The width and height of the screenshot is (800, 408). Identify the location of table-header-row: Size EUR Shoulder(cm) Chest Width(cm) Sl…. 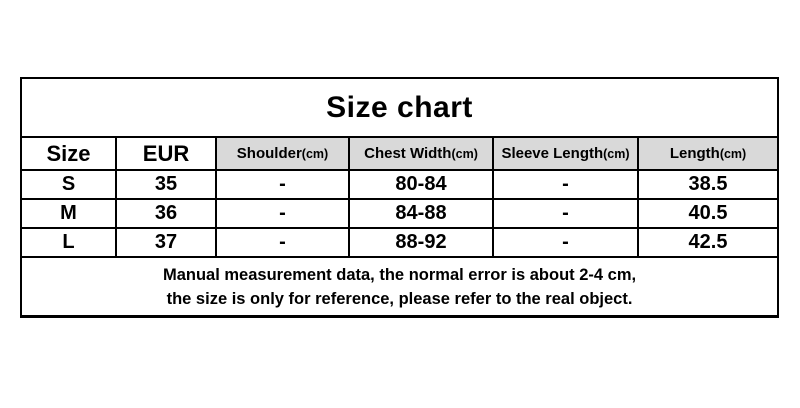
(400, 153).